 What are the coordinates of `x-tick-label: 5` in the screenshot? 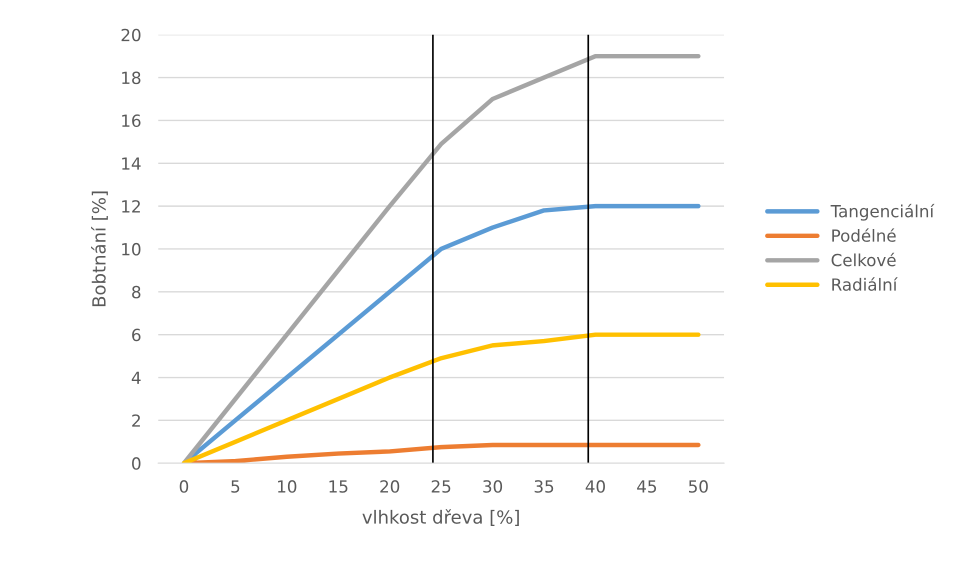 It's located at (235, 486).